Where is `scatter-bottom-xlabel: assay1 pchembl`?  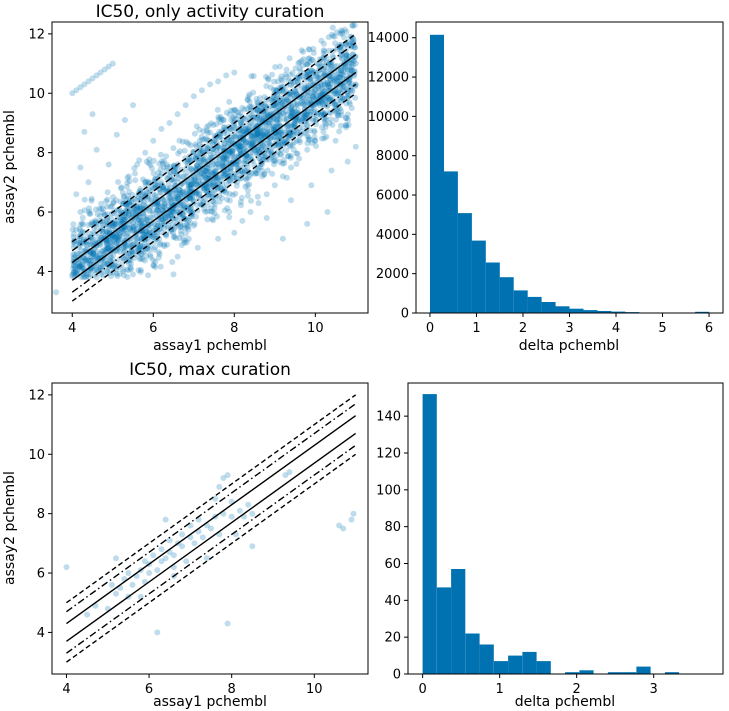 scatter-bottom-xlabel: assay1 pchembl is located at coordinates (210, 702).